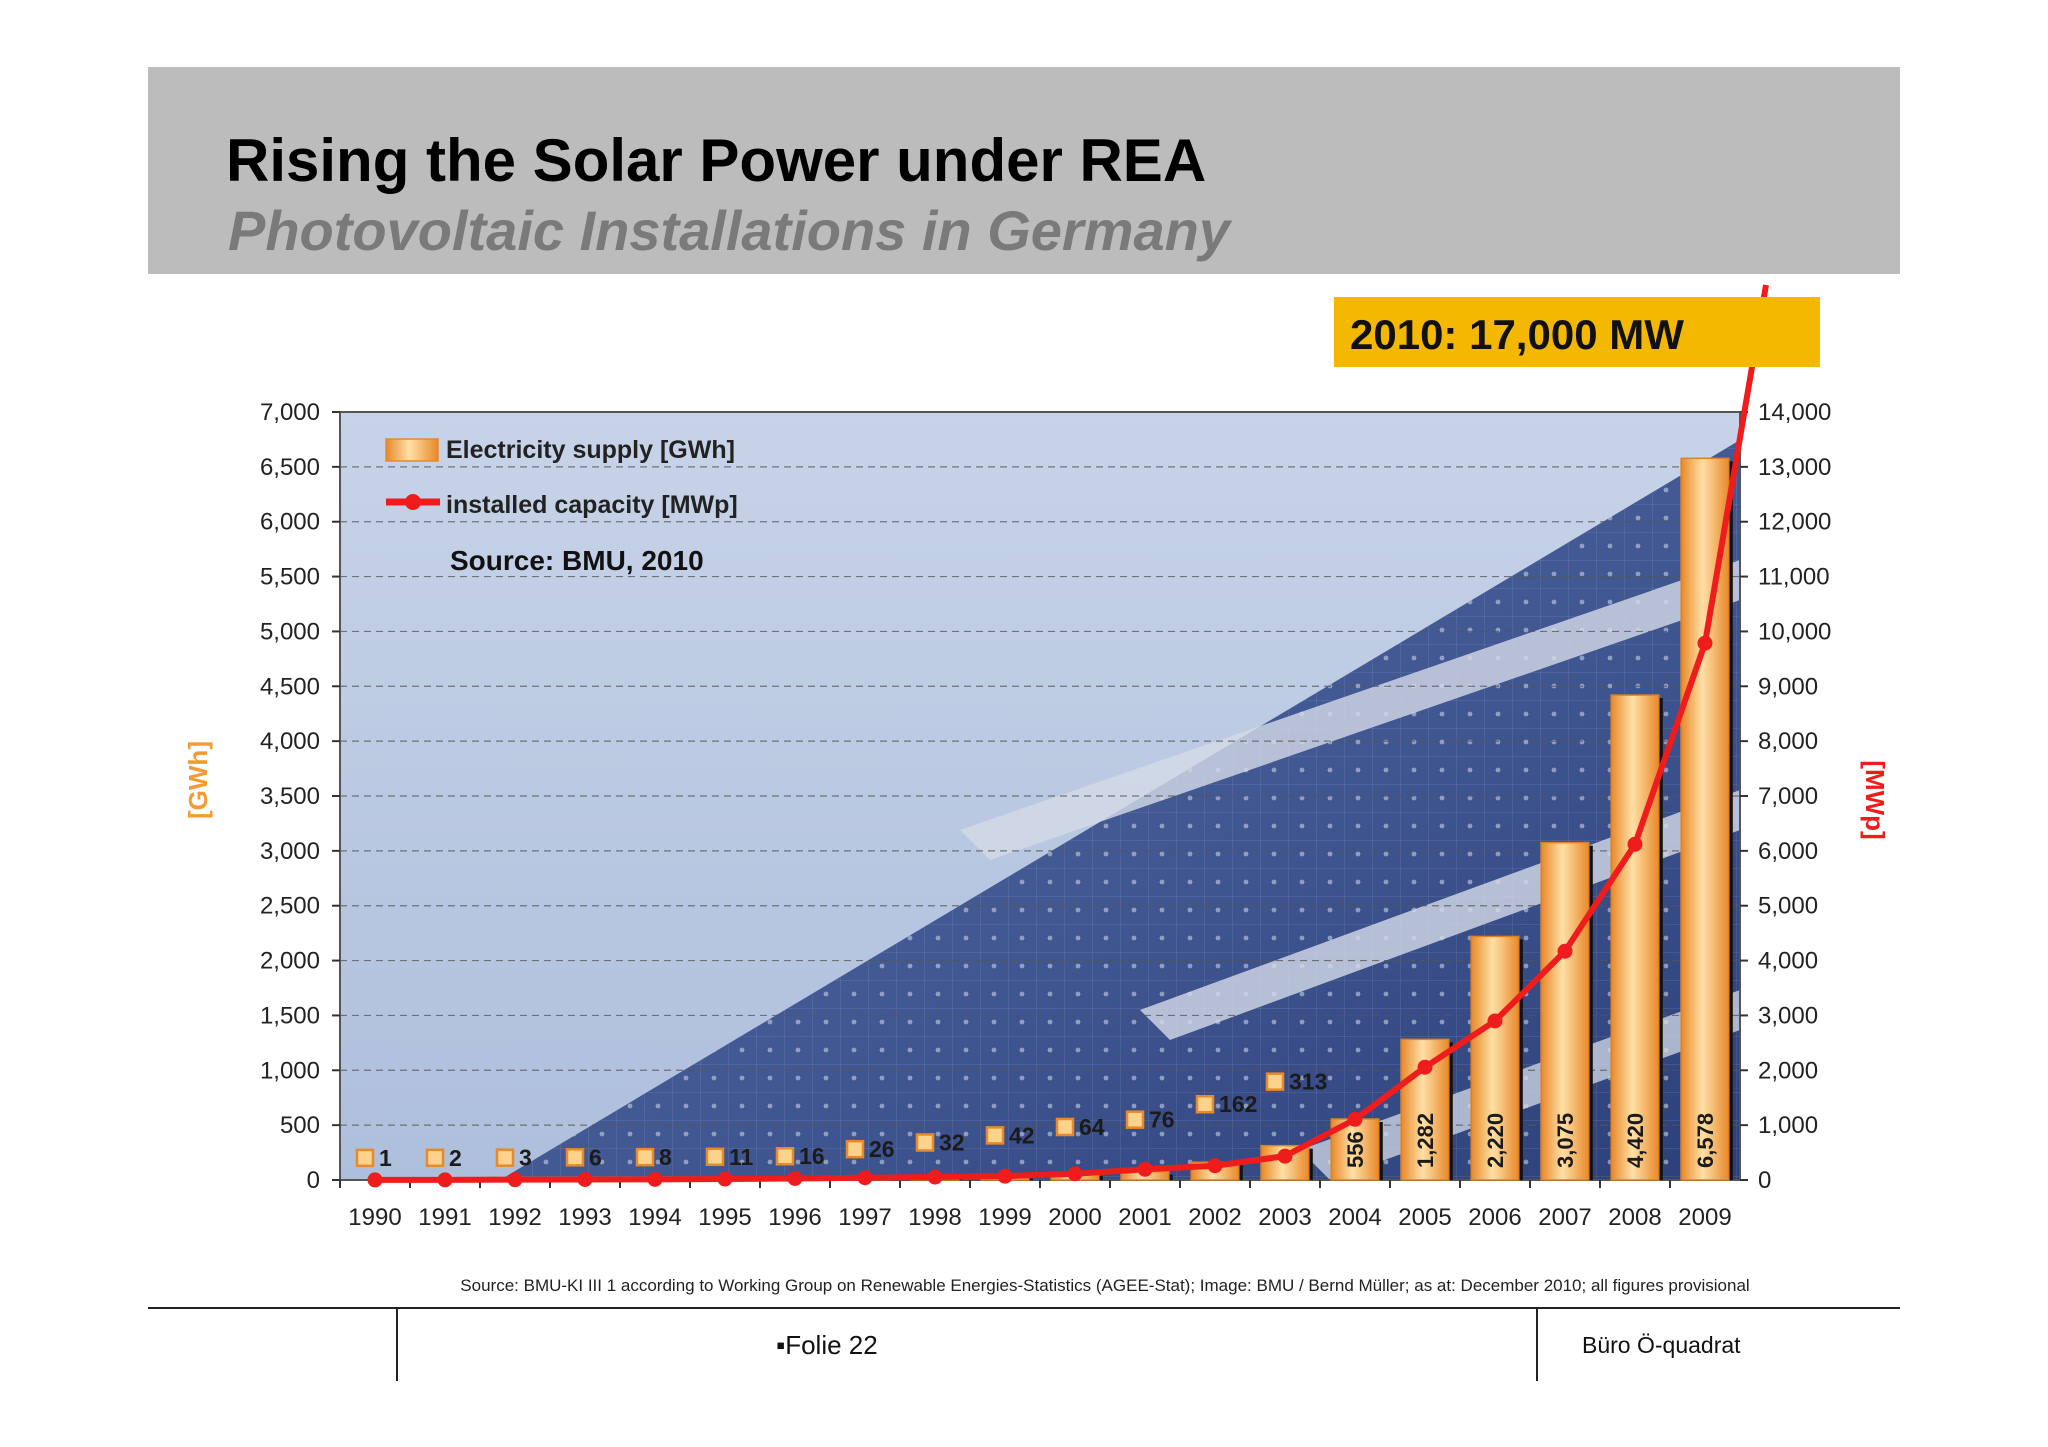 This screenshot has height=1447, width=2048. What do you see at coordinates (290, 741) in the screenshot?
I see `left-tick-label: 4,000` at bounding box center [290, 741].